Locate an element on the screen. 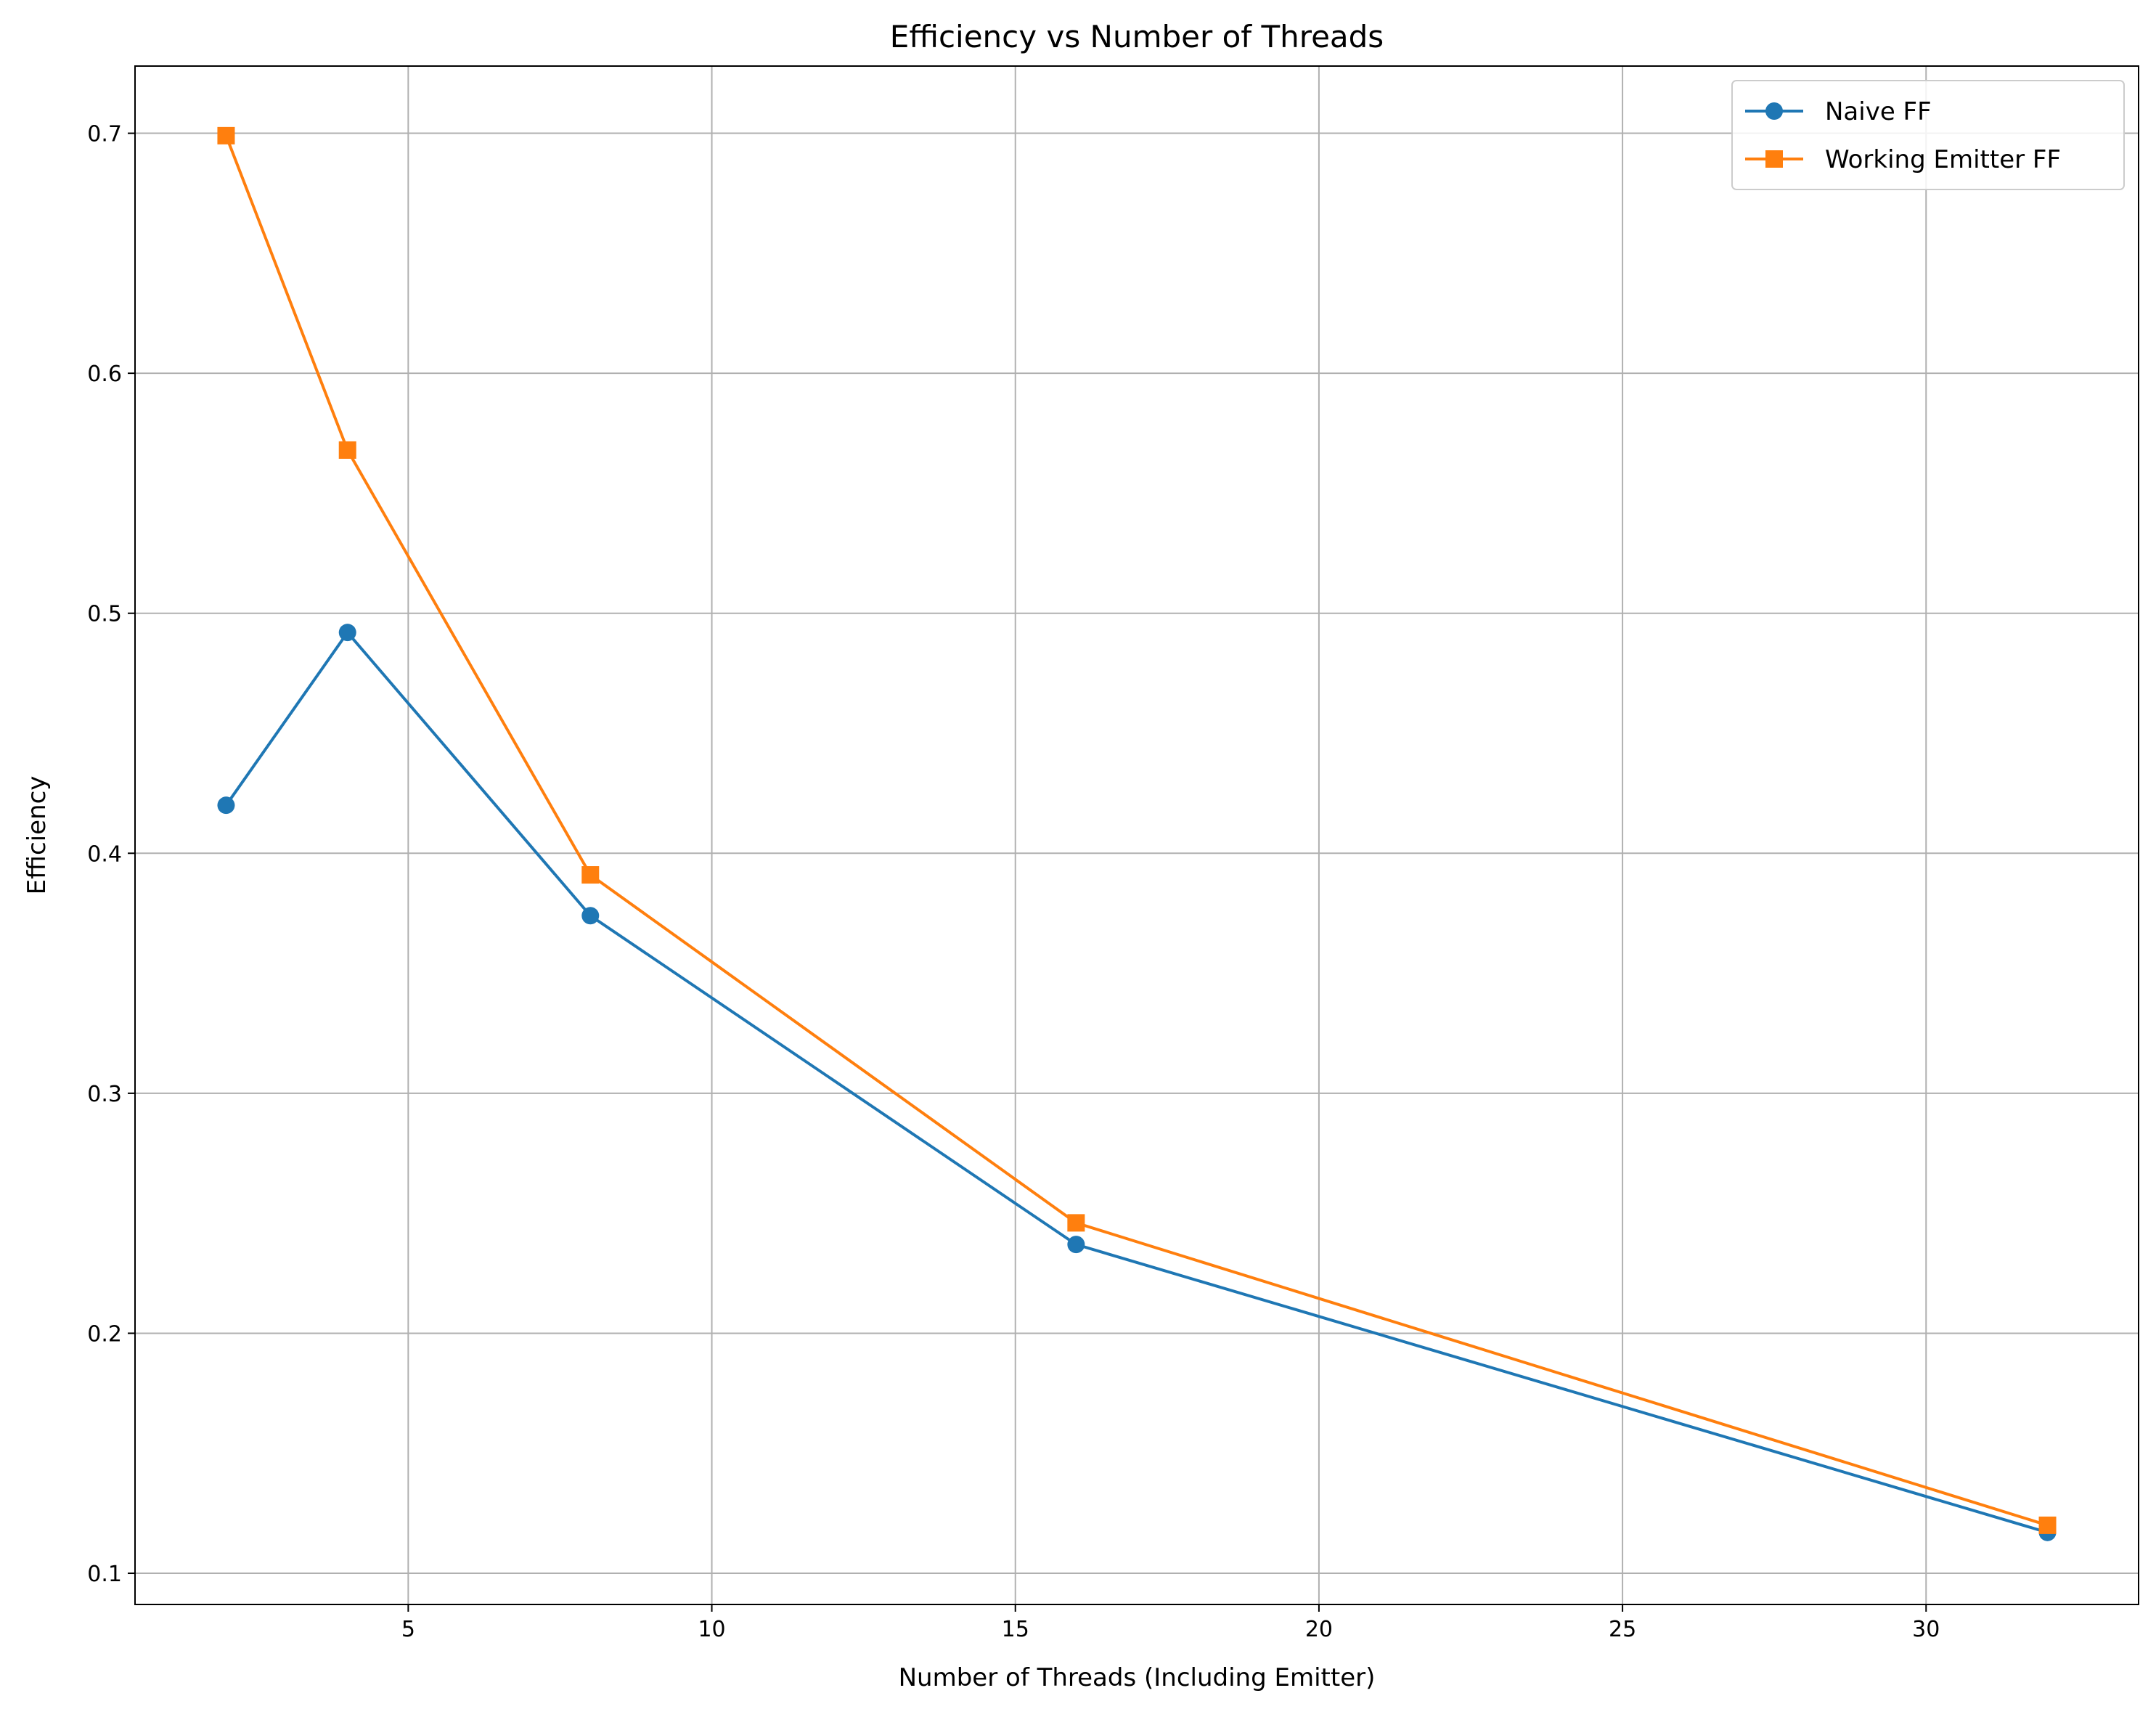 The height and width of the screenshot is (1717, 2156). x-axis-label: Number of Threads (Including Emitter) is located at coordinates (1138, 1677).